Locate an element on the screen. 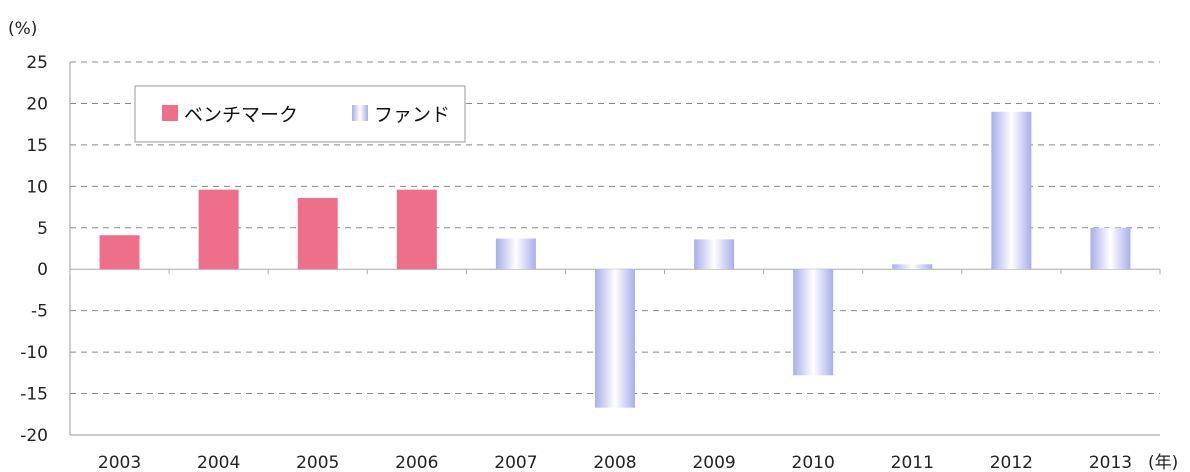 This screenshot has height=472, width=1190. x-tick-label: 2012 is located at coordinates (1011, 462).